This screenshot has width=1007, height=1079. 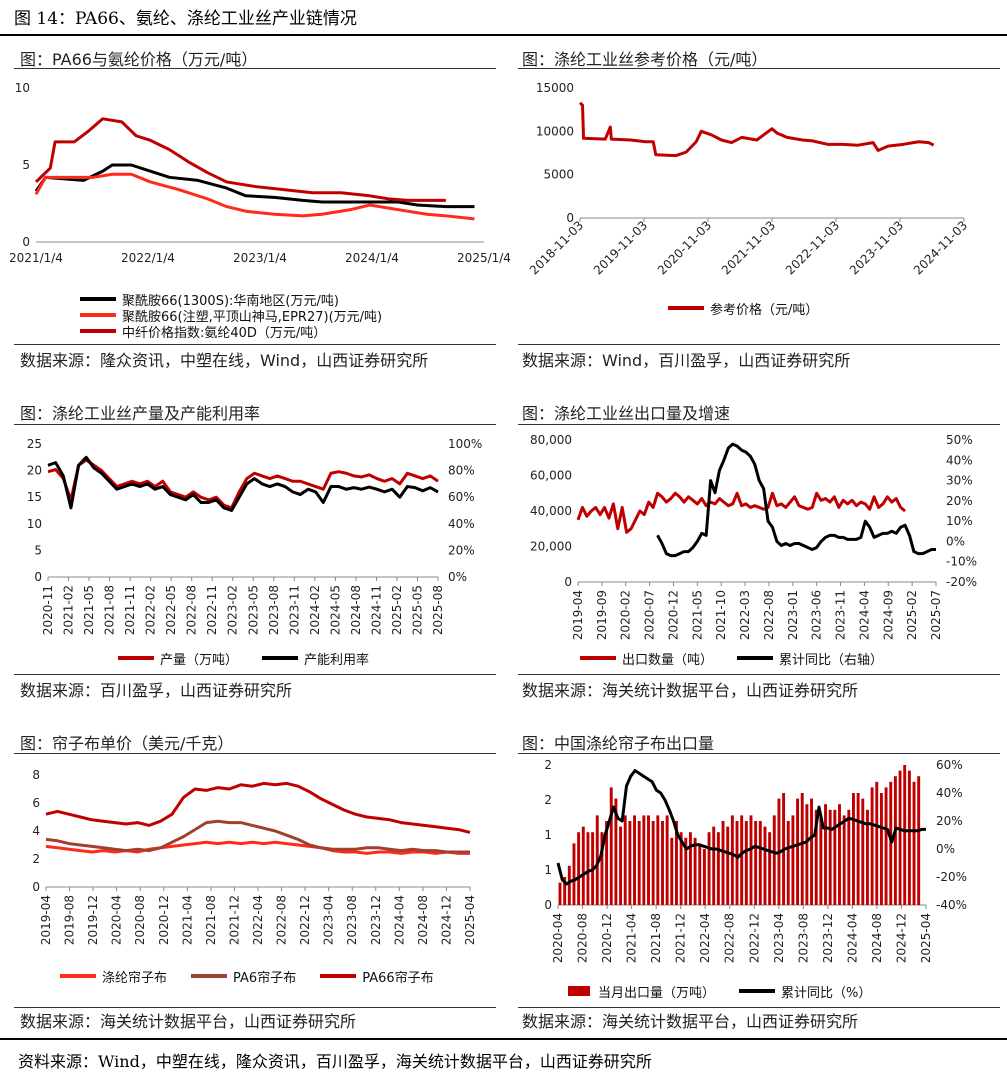 What do you see at coordinates (243, 976) in the screenshot?
I see `legend-item: PA6帘子布` at bounding box center [243, 976].